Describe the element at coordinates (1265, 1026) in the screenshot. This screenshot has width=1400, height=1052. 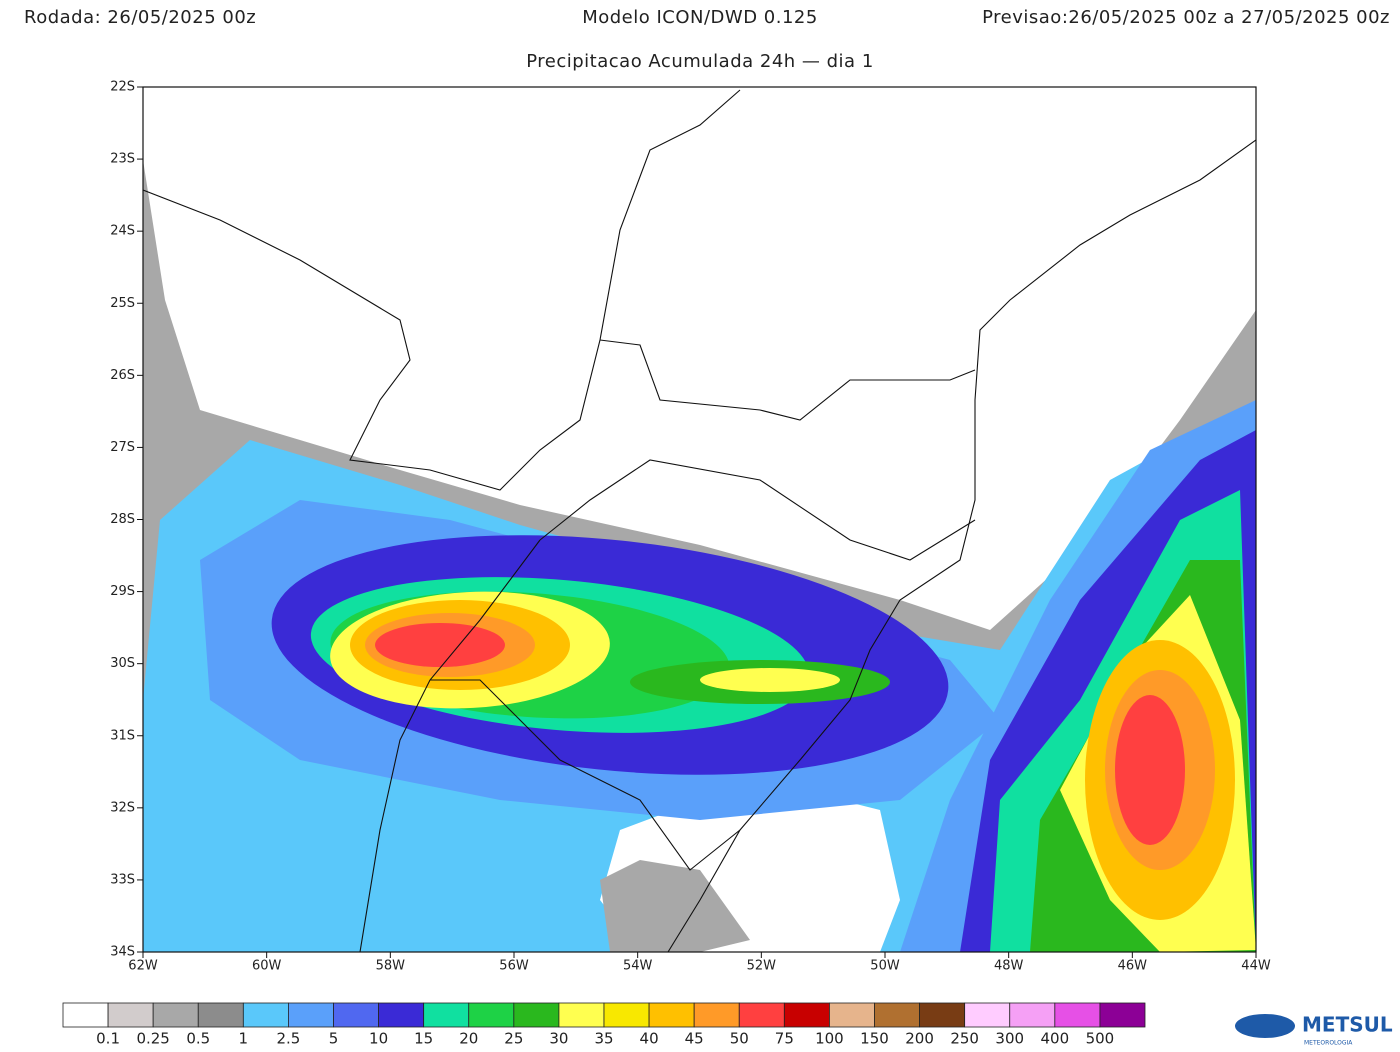
I see `logo-icon` at that location.